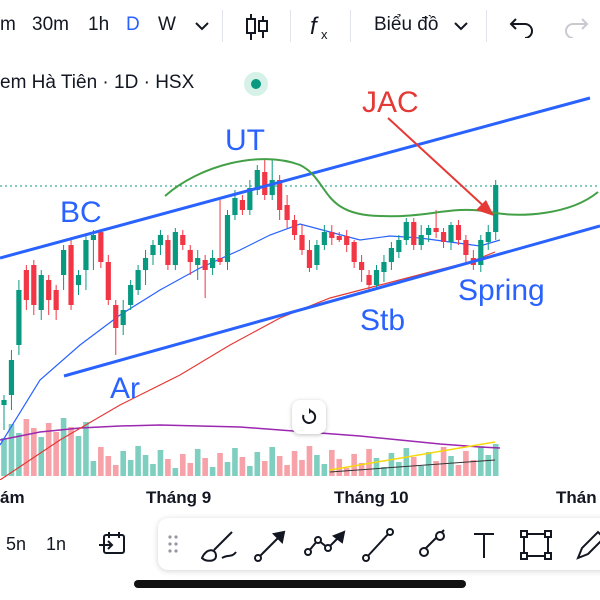  Describe the element at coordinates (522, 26) in the screenshot. I see `undo-icon` at that location.